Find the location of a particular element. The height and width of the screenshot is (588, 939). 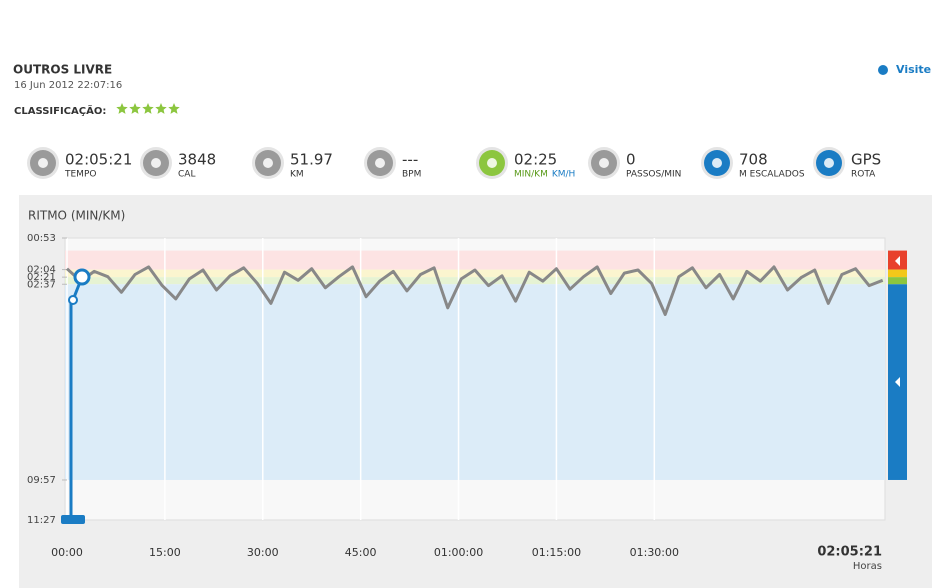

y-tick-label: 02:21 is located at coordinates (41, 277).